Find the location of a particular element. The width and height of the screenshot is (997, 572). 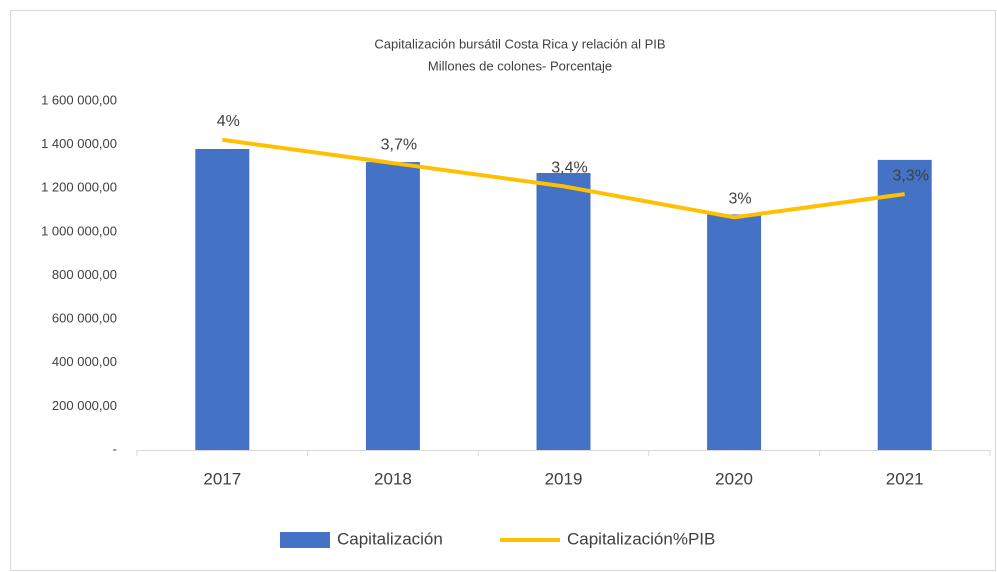

data-label: 3,4% is located at coordinates (569, 168).